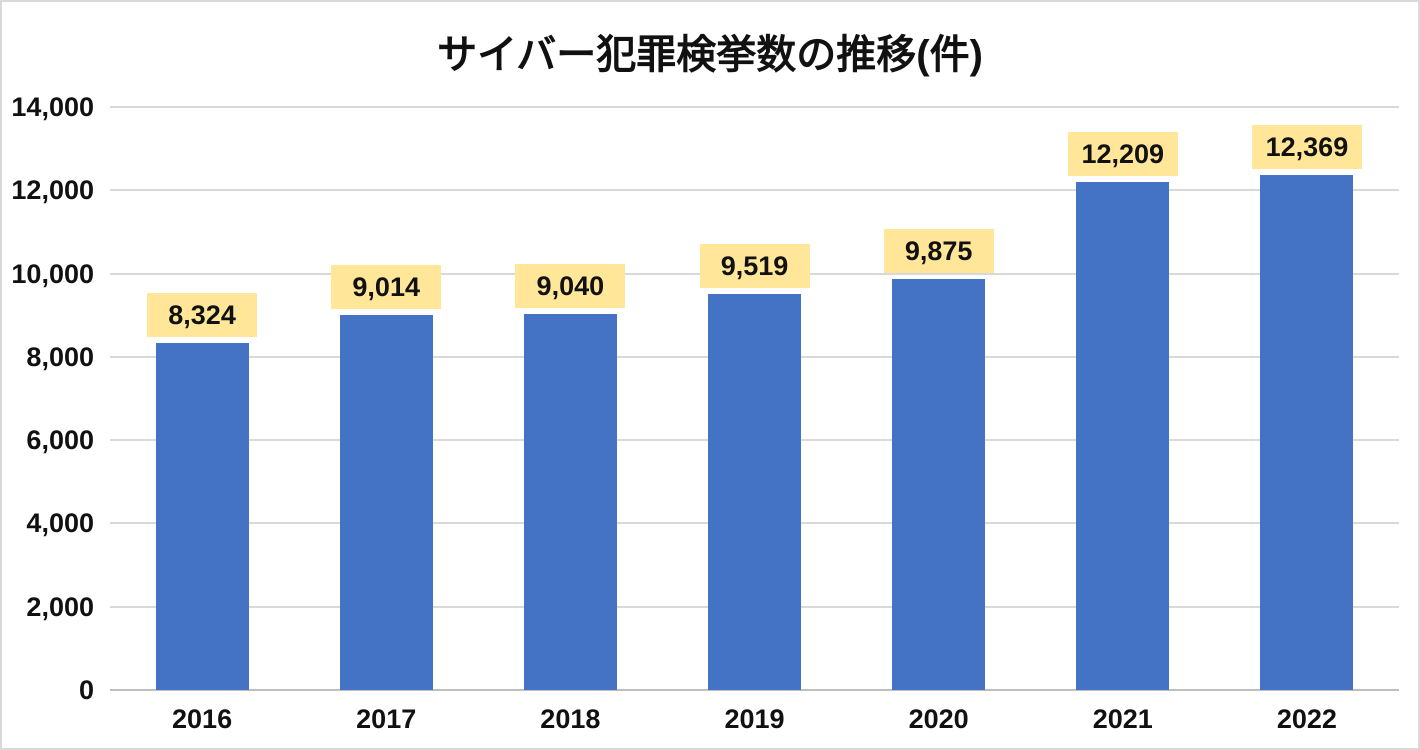 This screenshot has height=750, width=1420. Describe the element at coordinates (570, 719) in the screenshot. I see `x-tick-label-2018: 2018` at that location.